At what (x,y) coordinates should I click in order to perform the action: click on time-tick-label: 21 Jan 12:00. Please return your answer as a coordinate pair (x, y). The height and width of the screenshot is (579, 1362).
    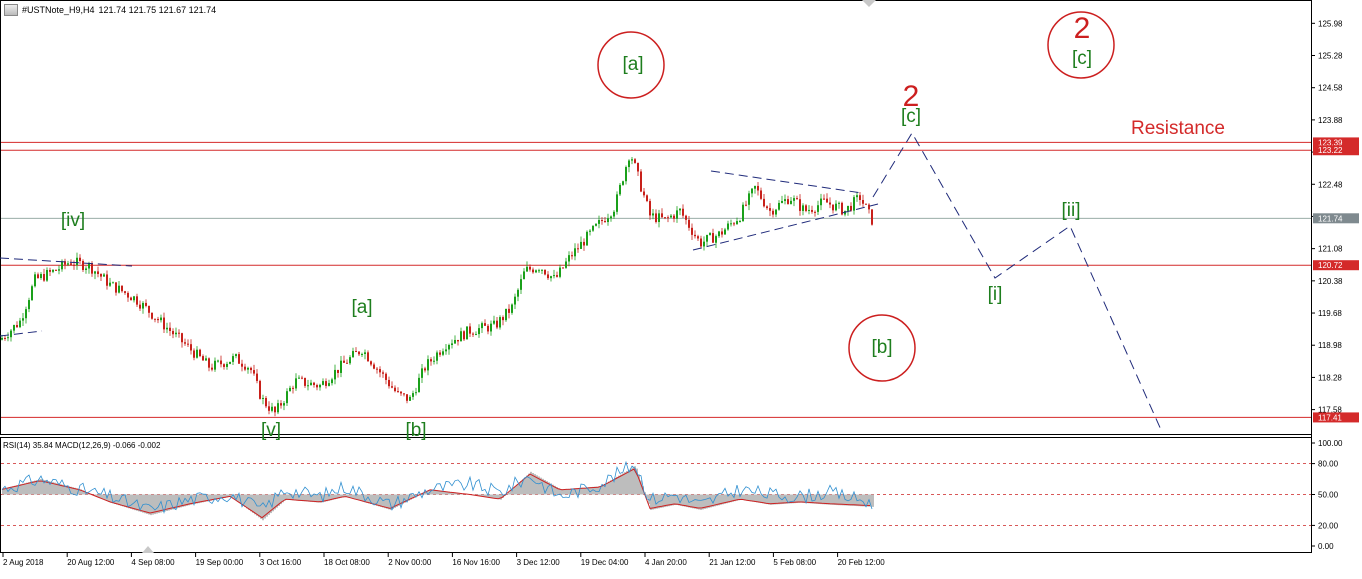
    Looking at the image, I should click on (732, 562).